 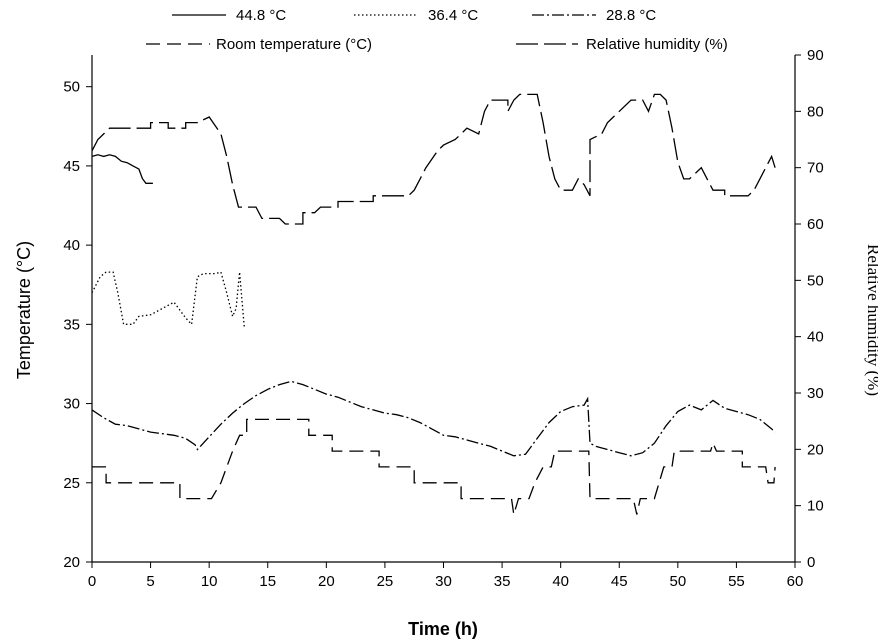 What do you see at coordinates (71, 324) in the screenshot?
I see `y-tick-label: 35` at bounding box center [71, 324].